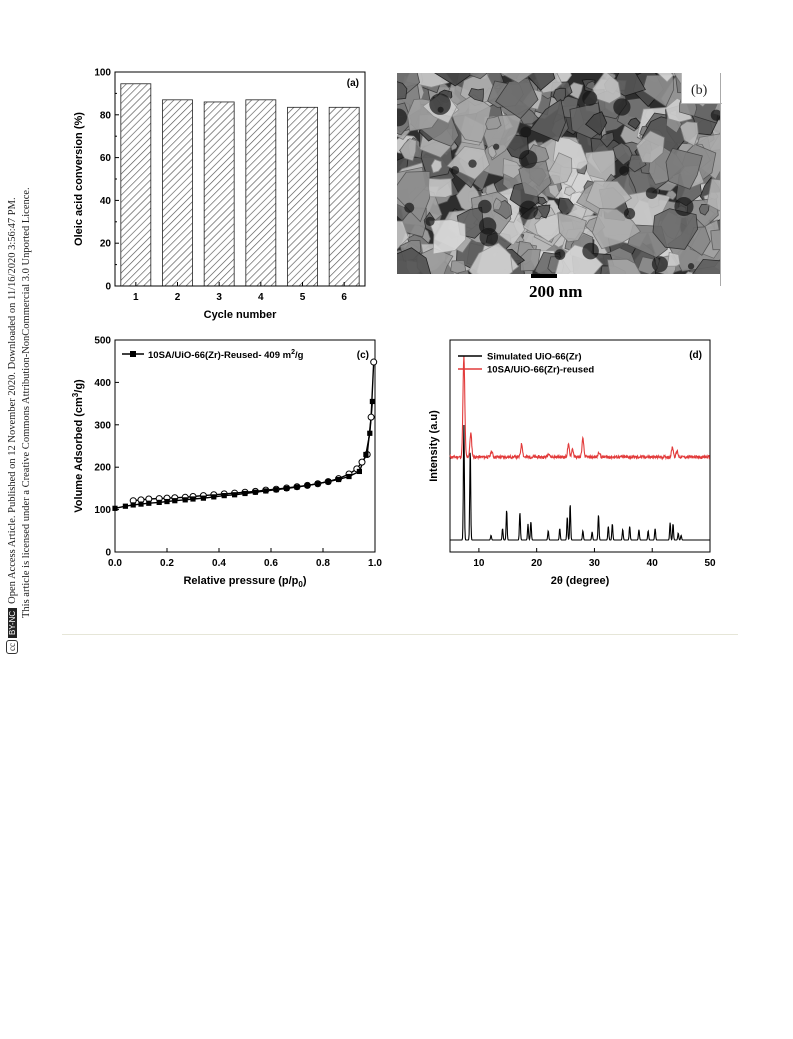  Describe the element at coordinates (106, 244) in the screenshot. I see `y-tick-label: 20` at that location.